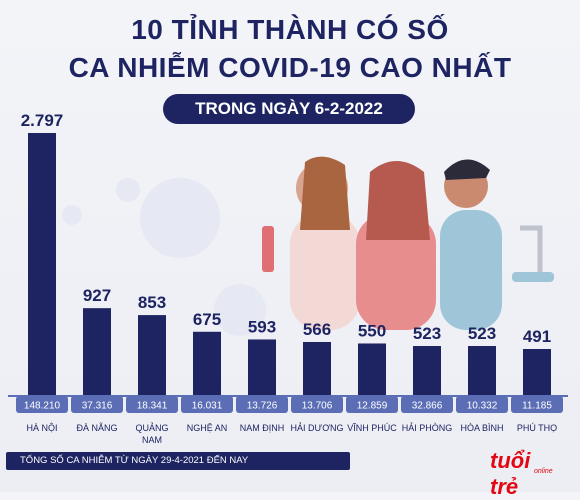  What do you see at coordinates (537, 336) in the screenshot?
I see `value-label-10: 491` at bounding box center [537, 336].